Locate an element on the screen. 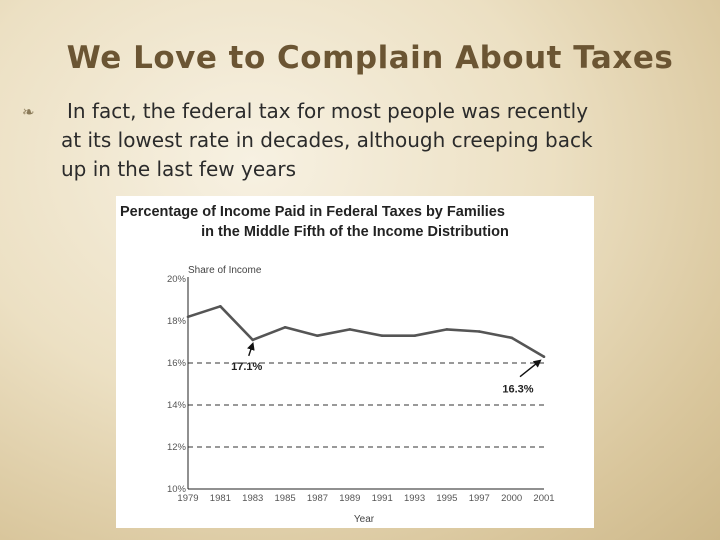 The width and height of the screenshot is (720, 540). x-tick-label: 1979 is located at coordinates (187, 498).